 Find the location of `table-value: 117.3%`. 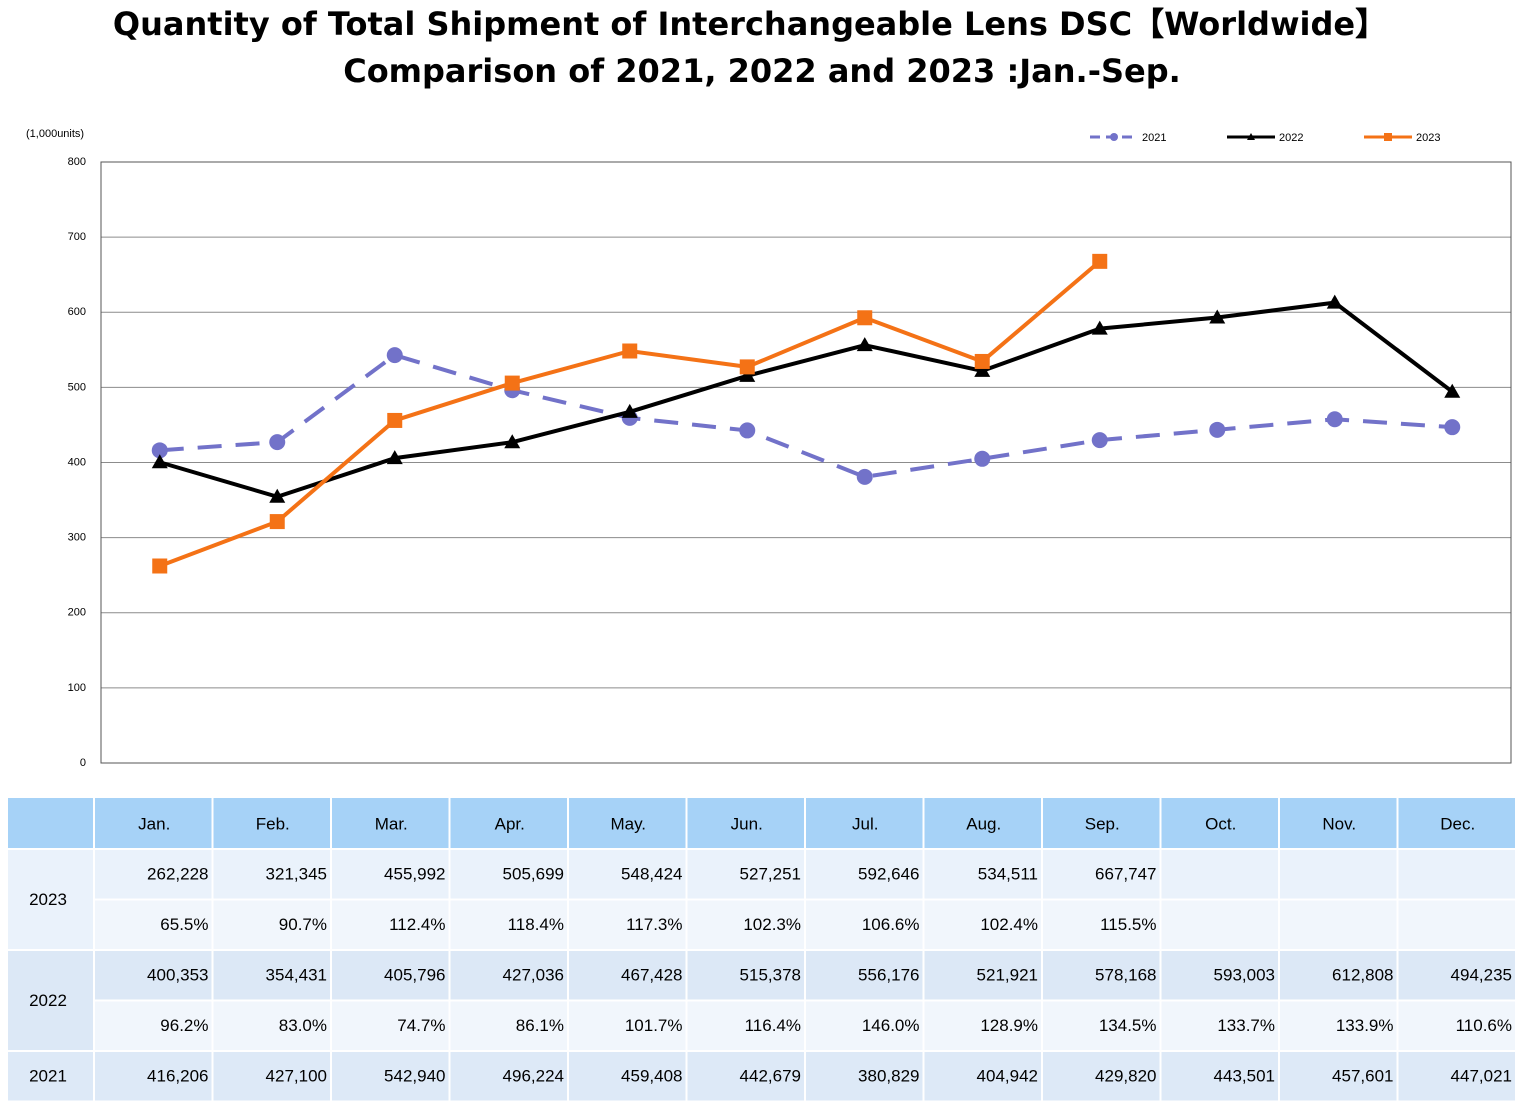

table-value: 117.3% is located at coordinates (654, 924).